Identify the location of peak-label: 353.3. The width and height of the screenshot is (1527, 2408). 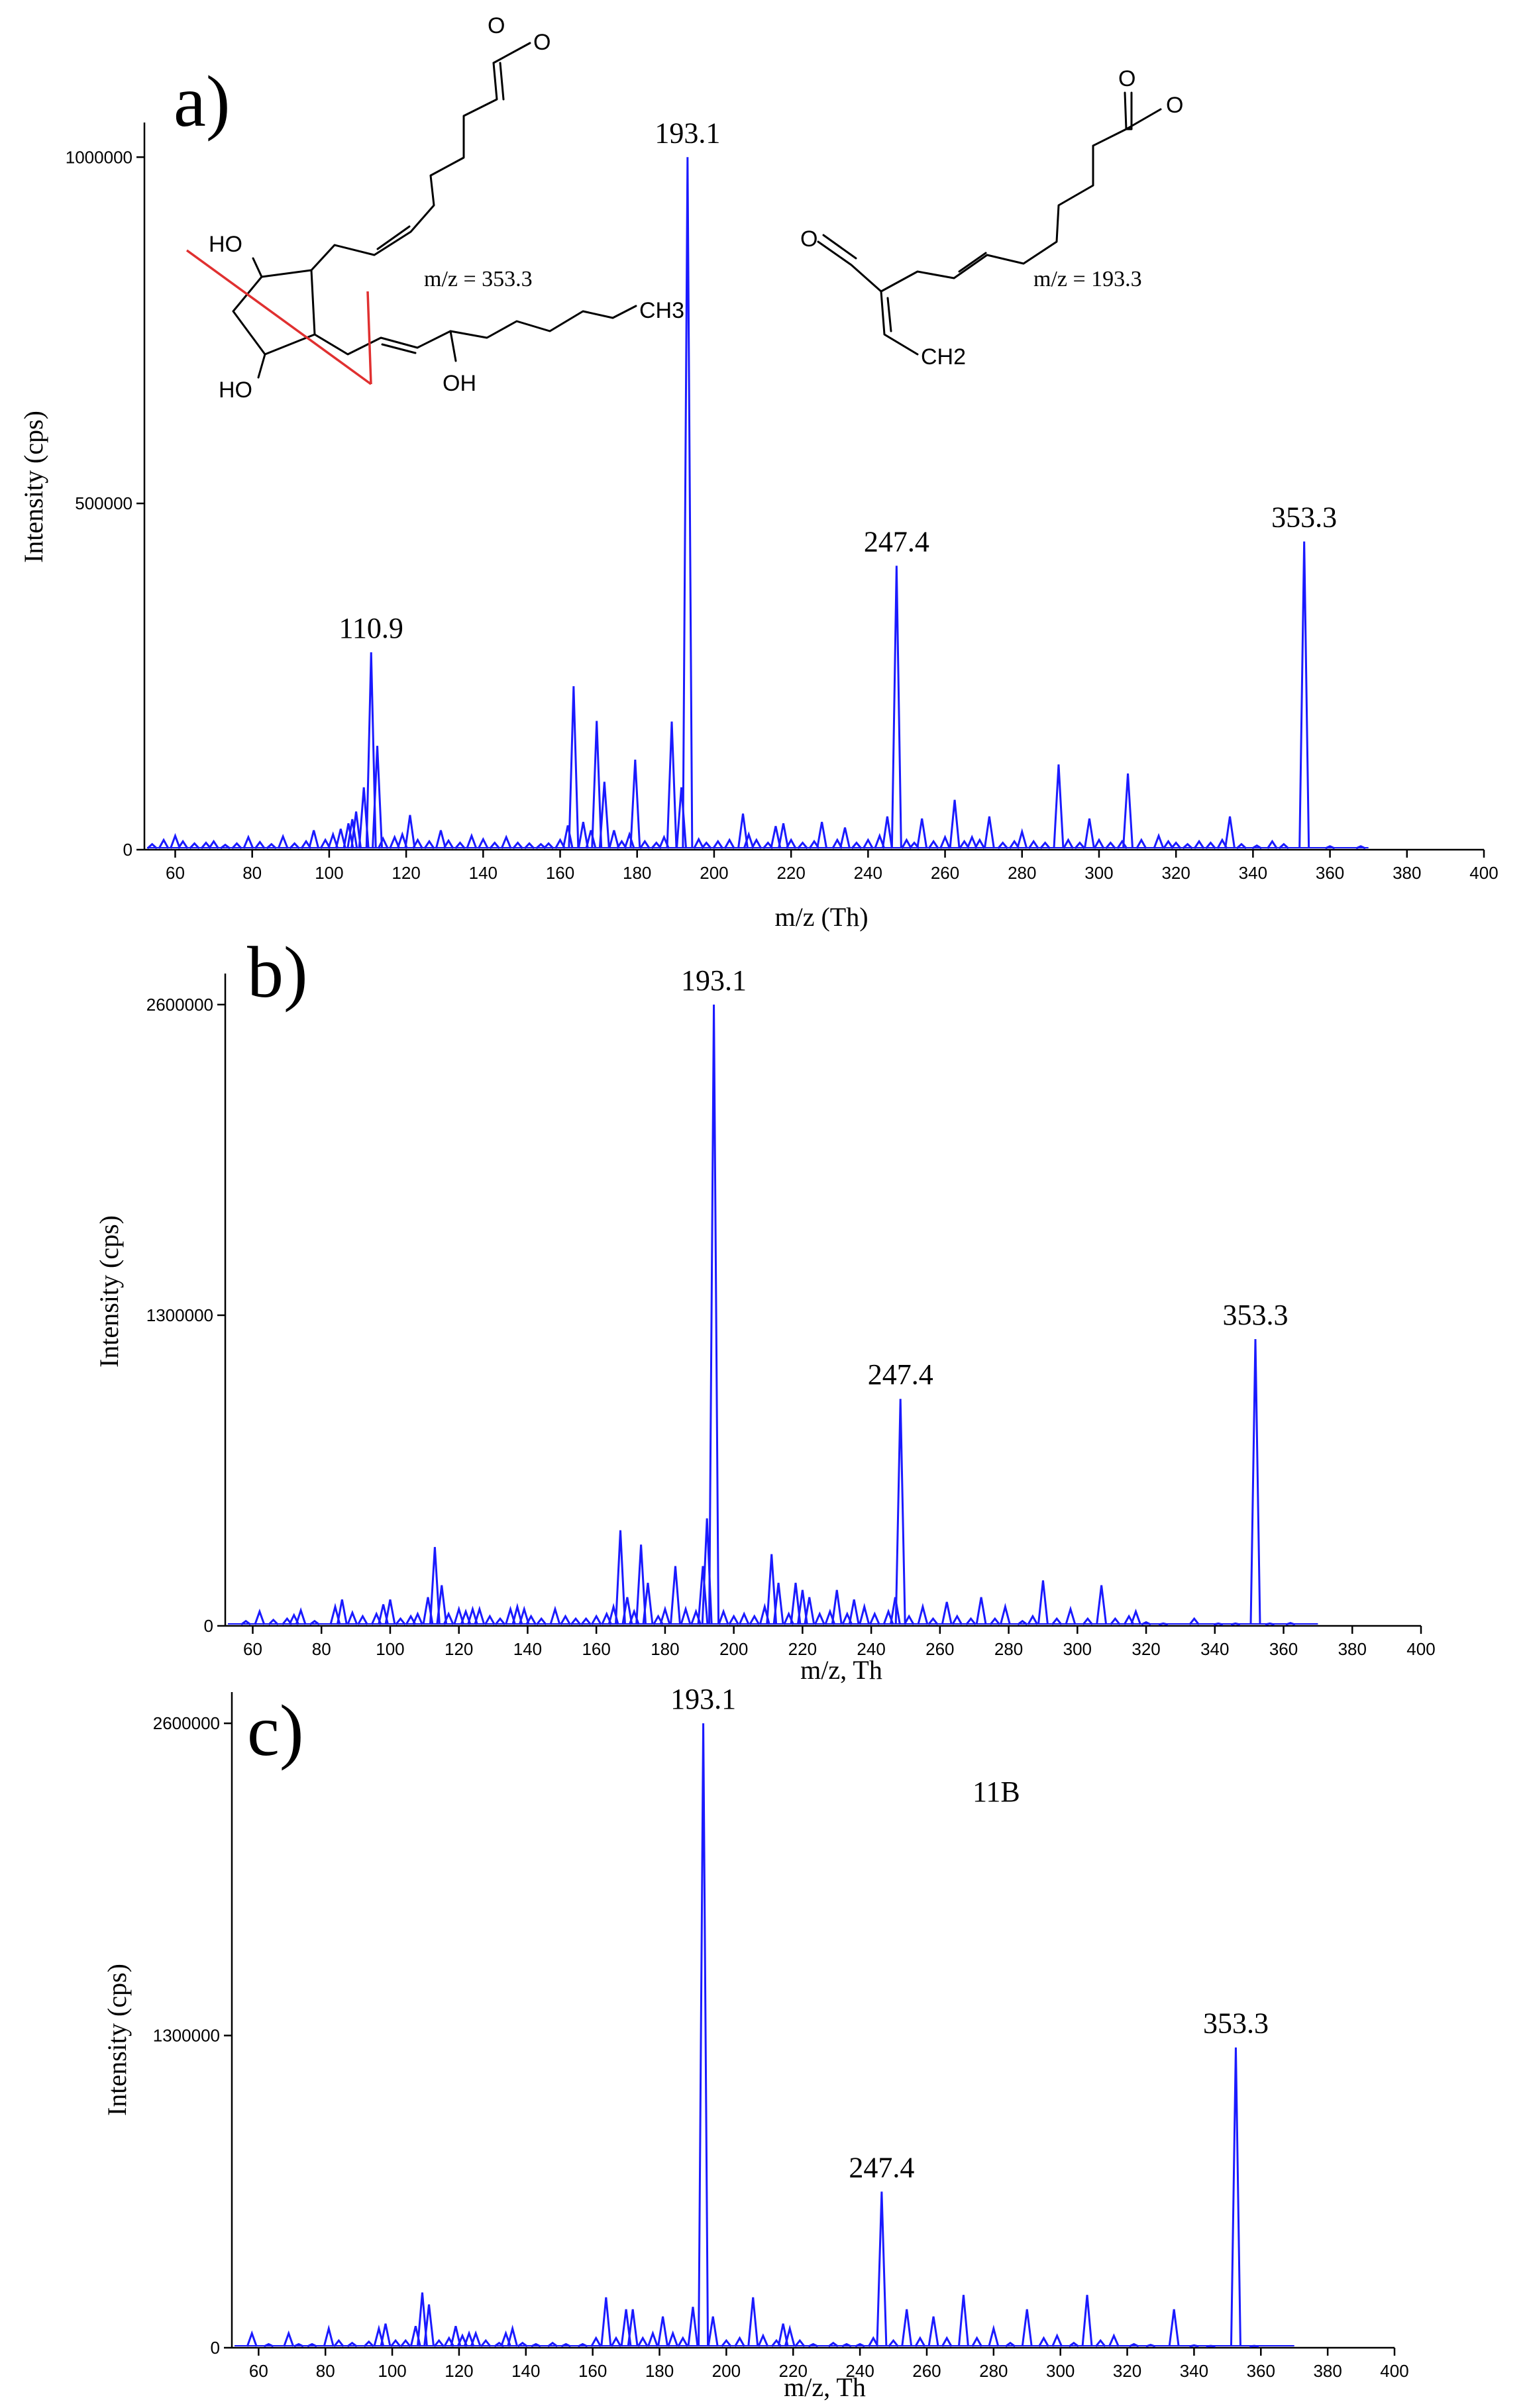
(1255, 1315).